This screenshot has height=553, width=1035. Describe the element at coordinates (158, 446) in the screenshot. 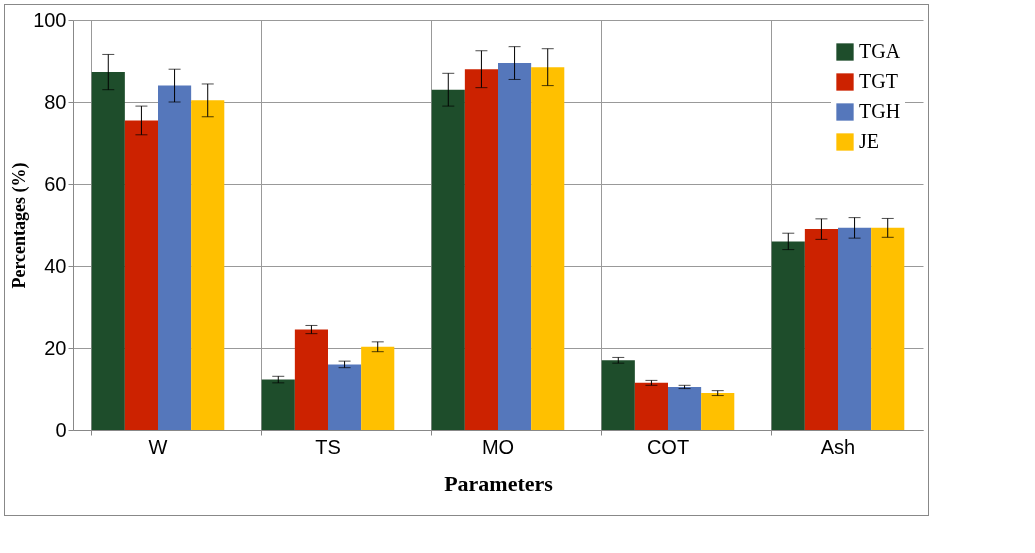

I see `x-tick-label: W` at that location.